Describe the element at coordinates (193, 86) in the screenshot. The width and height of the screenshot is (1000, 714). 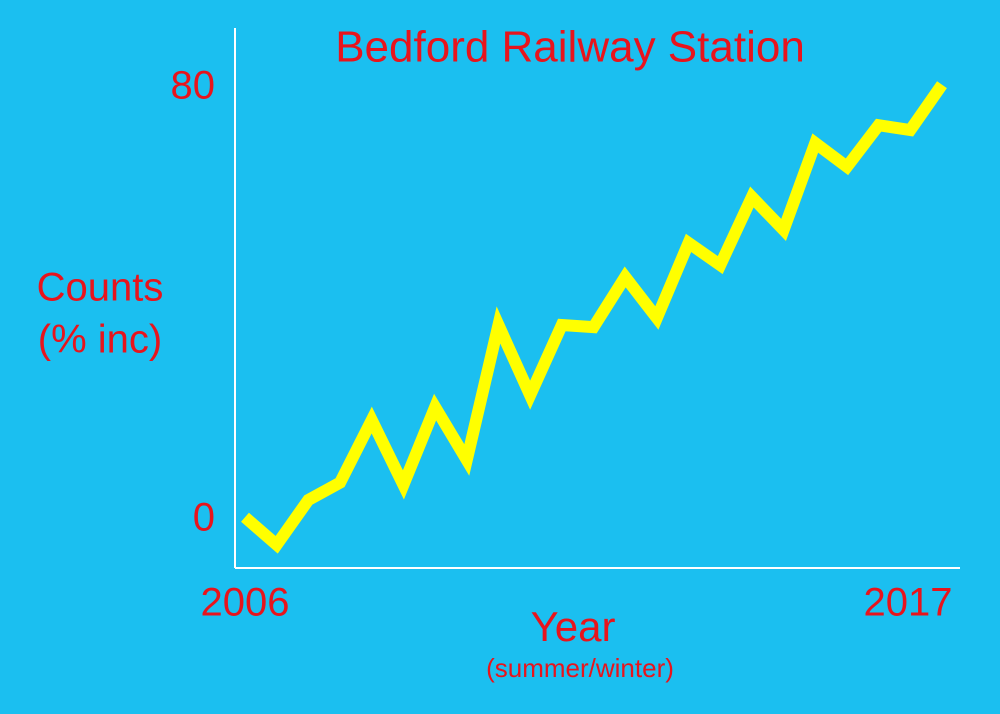
I see `y-tick-label: 80` at that location.